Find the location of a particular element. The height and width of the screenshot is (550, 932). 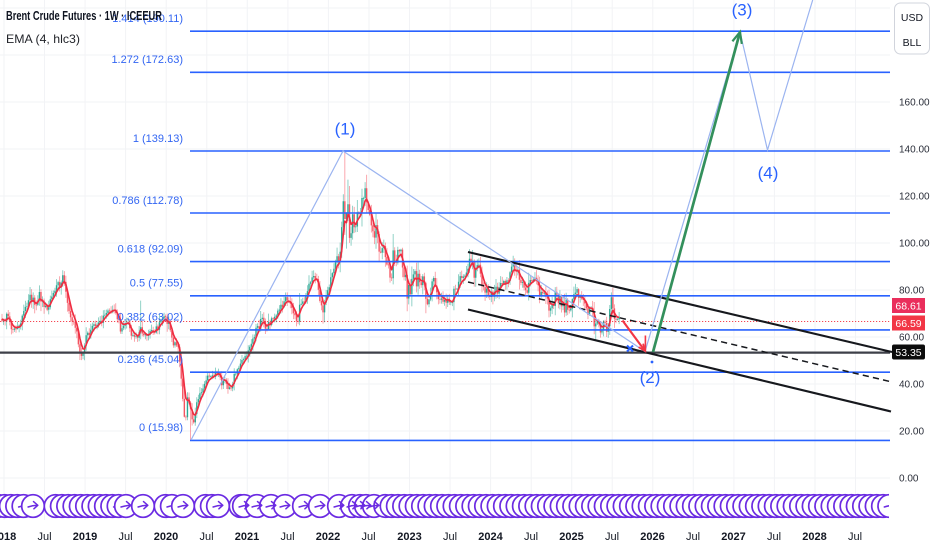

svg-text: 2022 is located at coordinates (328, 537).